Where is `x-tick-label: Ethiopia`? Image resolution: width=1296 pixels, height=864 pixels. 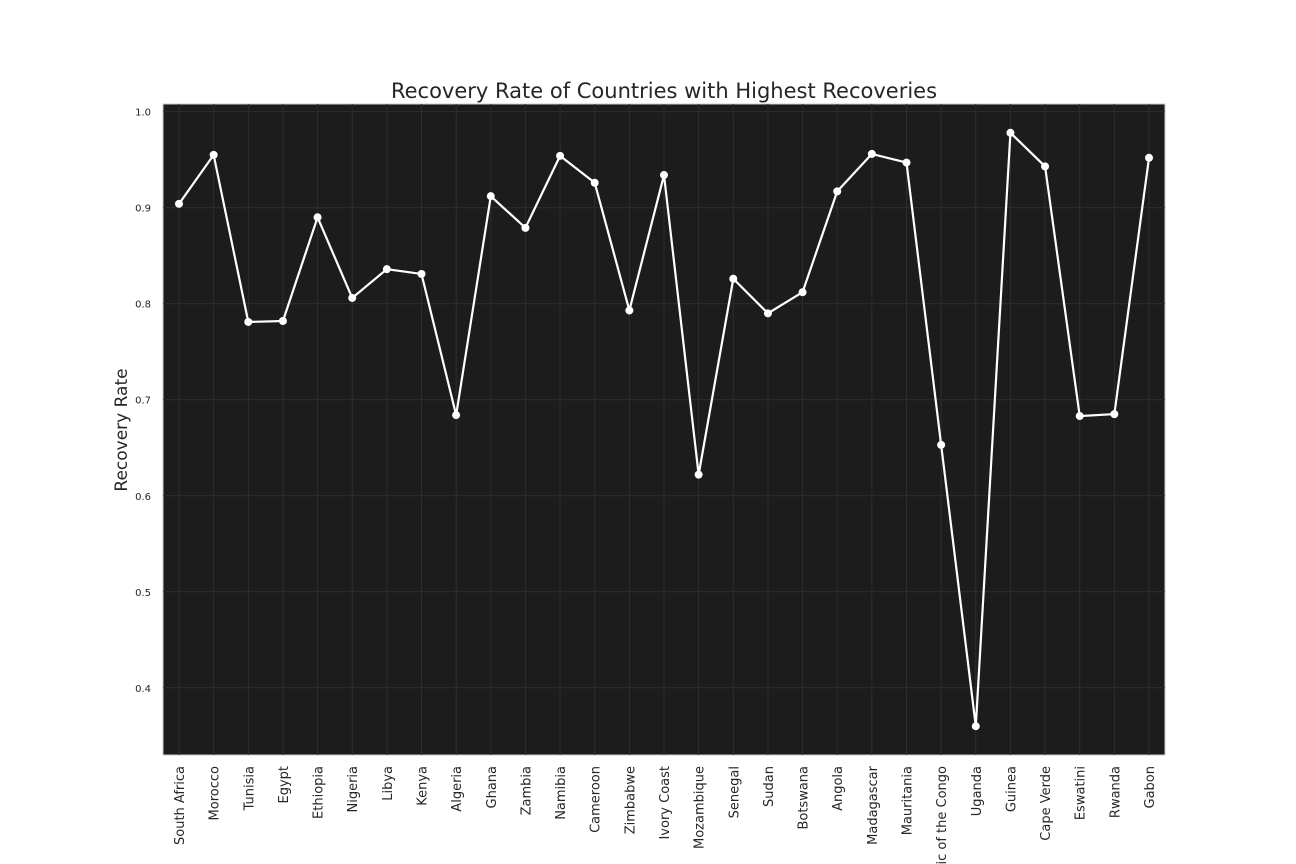
x-tick-label: Ethiopia is located at coordinates (319, 792).